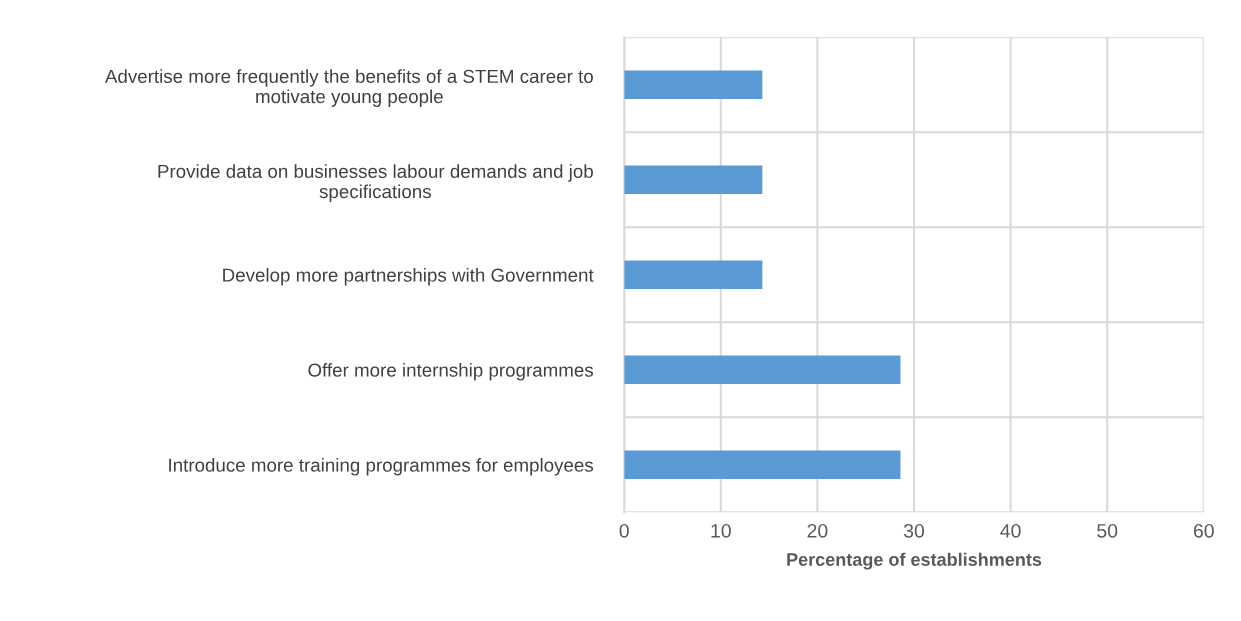 This screenshot has width=1241, height=621. Describe the element at coordinates (624, 530) in the screenshot. I see `x-tick-label: 0` at that location.